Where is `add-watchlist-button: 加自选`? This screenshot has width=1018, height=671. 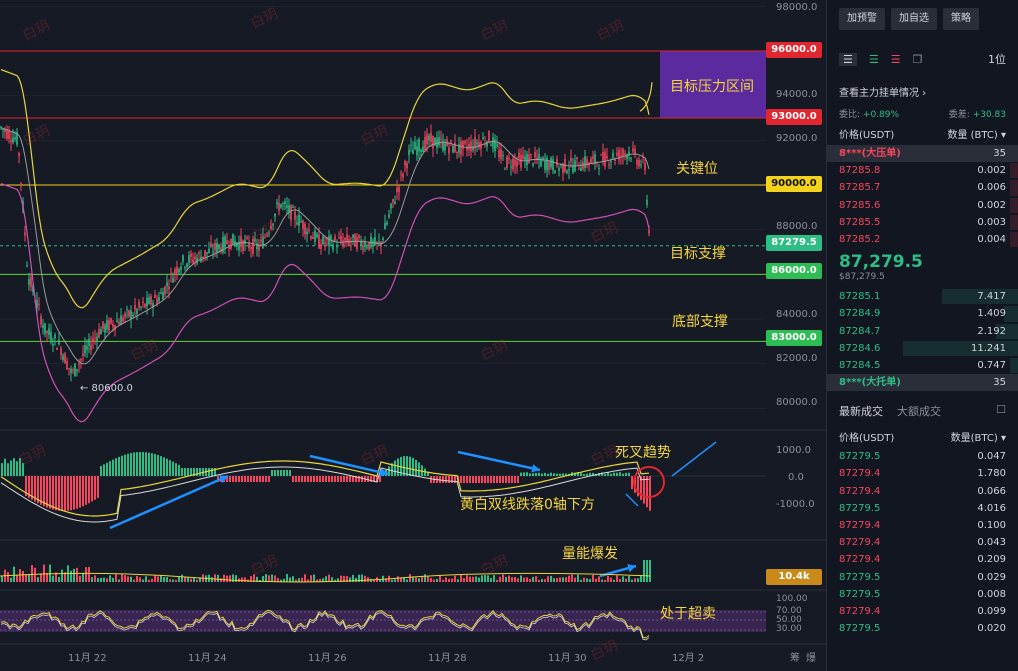 add-watchlist-button: 加自选 is located at coordinates (914, 19).